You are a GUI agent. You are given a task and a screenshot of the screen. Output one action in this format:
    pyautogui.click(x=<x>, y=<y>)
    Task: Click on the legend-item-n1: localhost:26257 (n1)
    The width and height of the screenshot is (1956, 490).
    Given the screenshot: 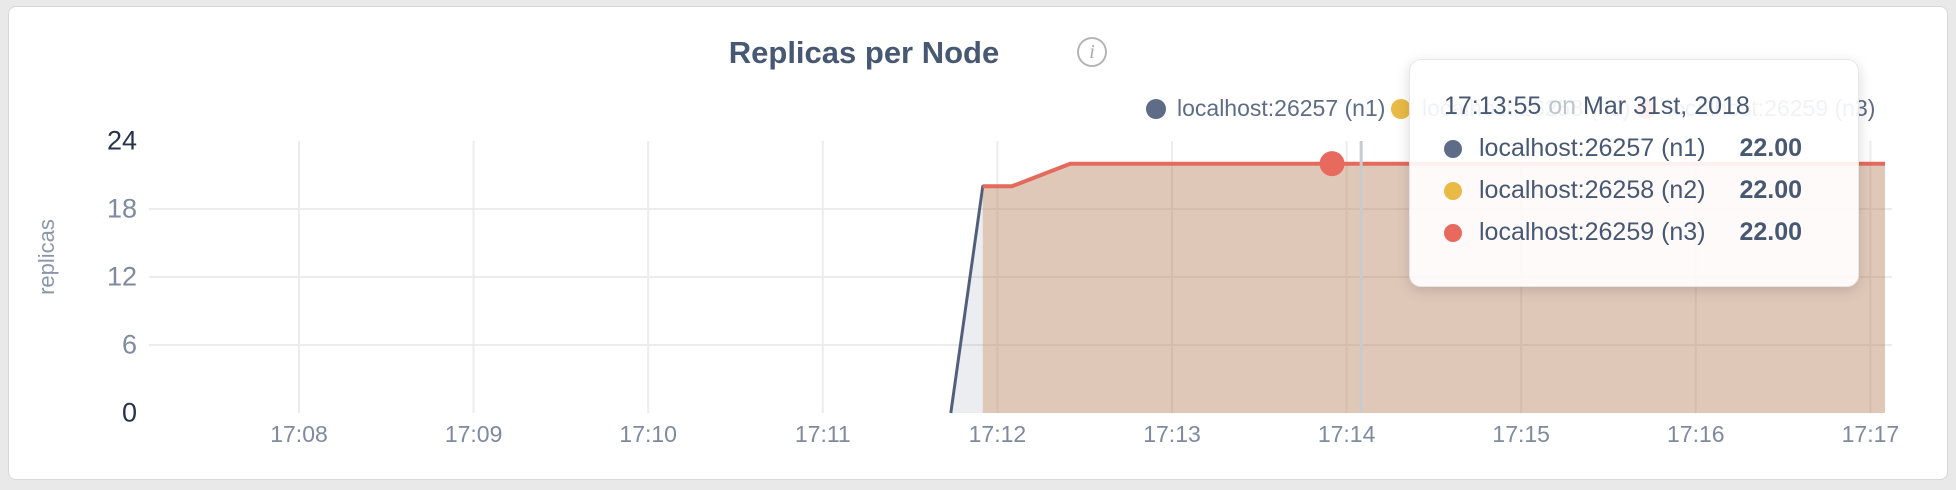 What is the action you would take?
    pyautogui.click(x=1265, y=108)
    